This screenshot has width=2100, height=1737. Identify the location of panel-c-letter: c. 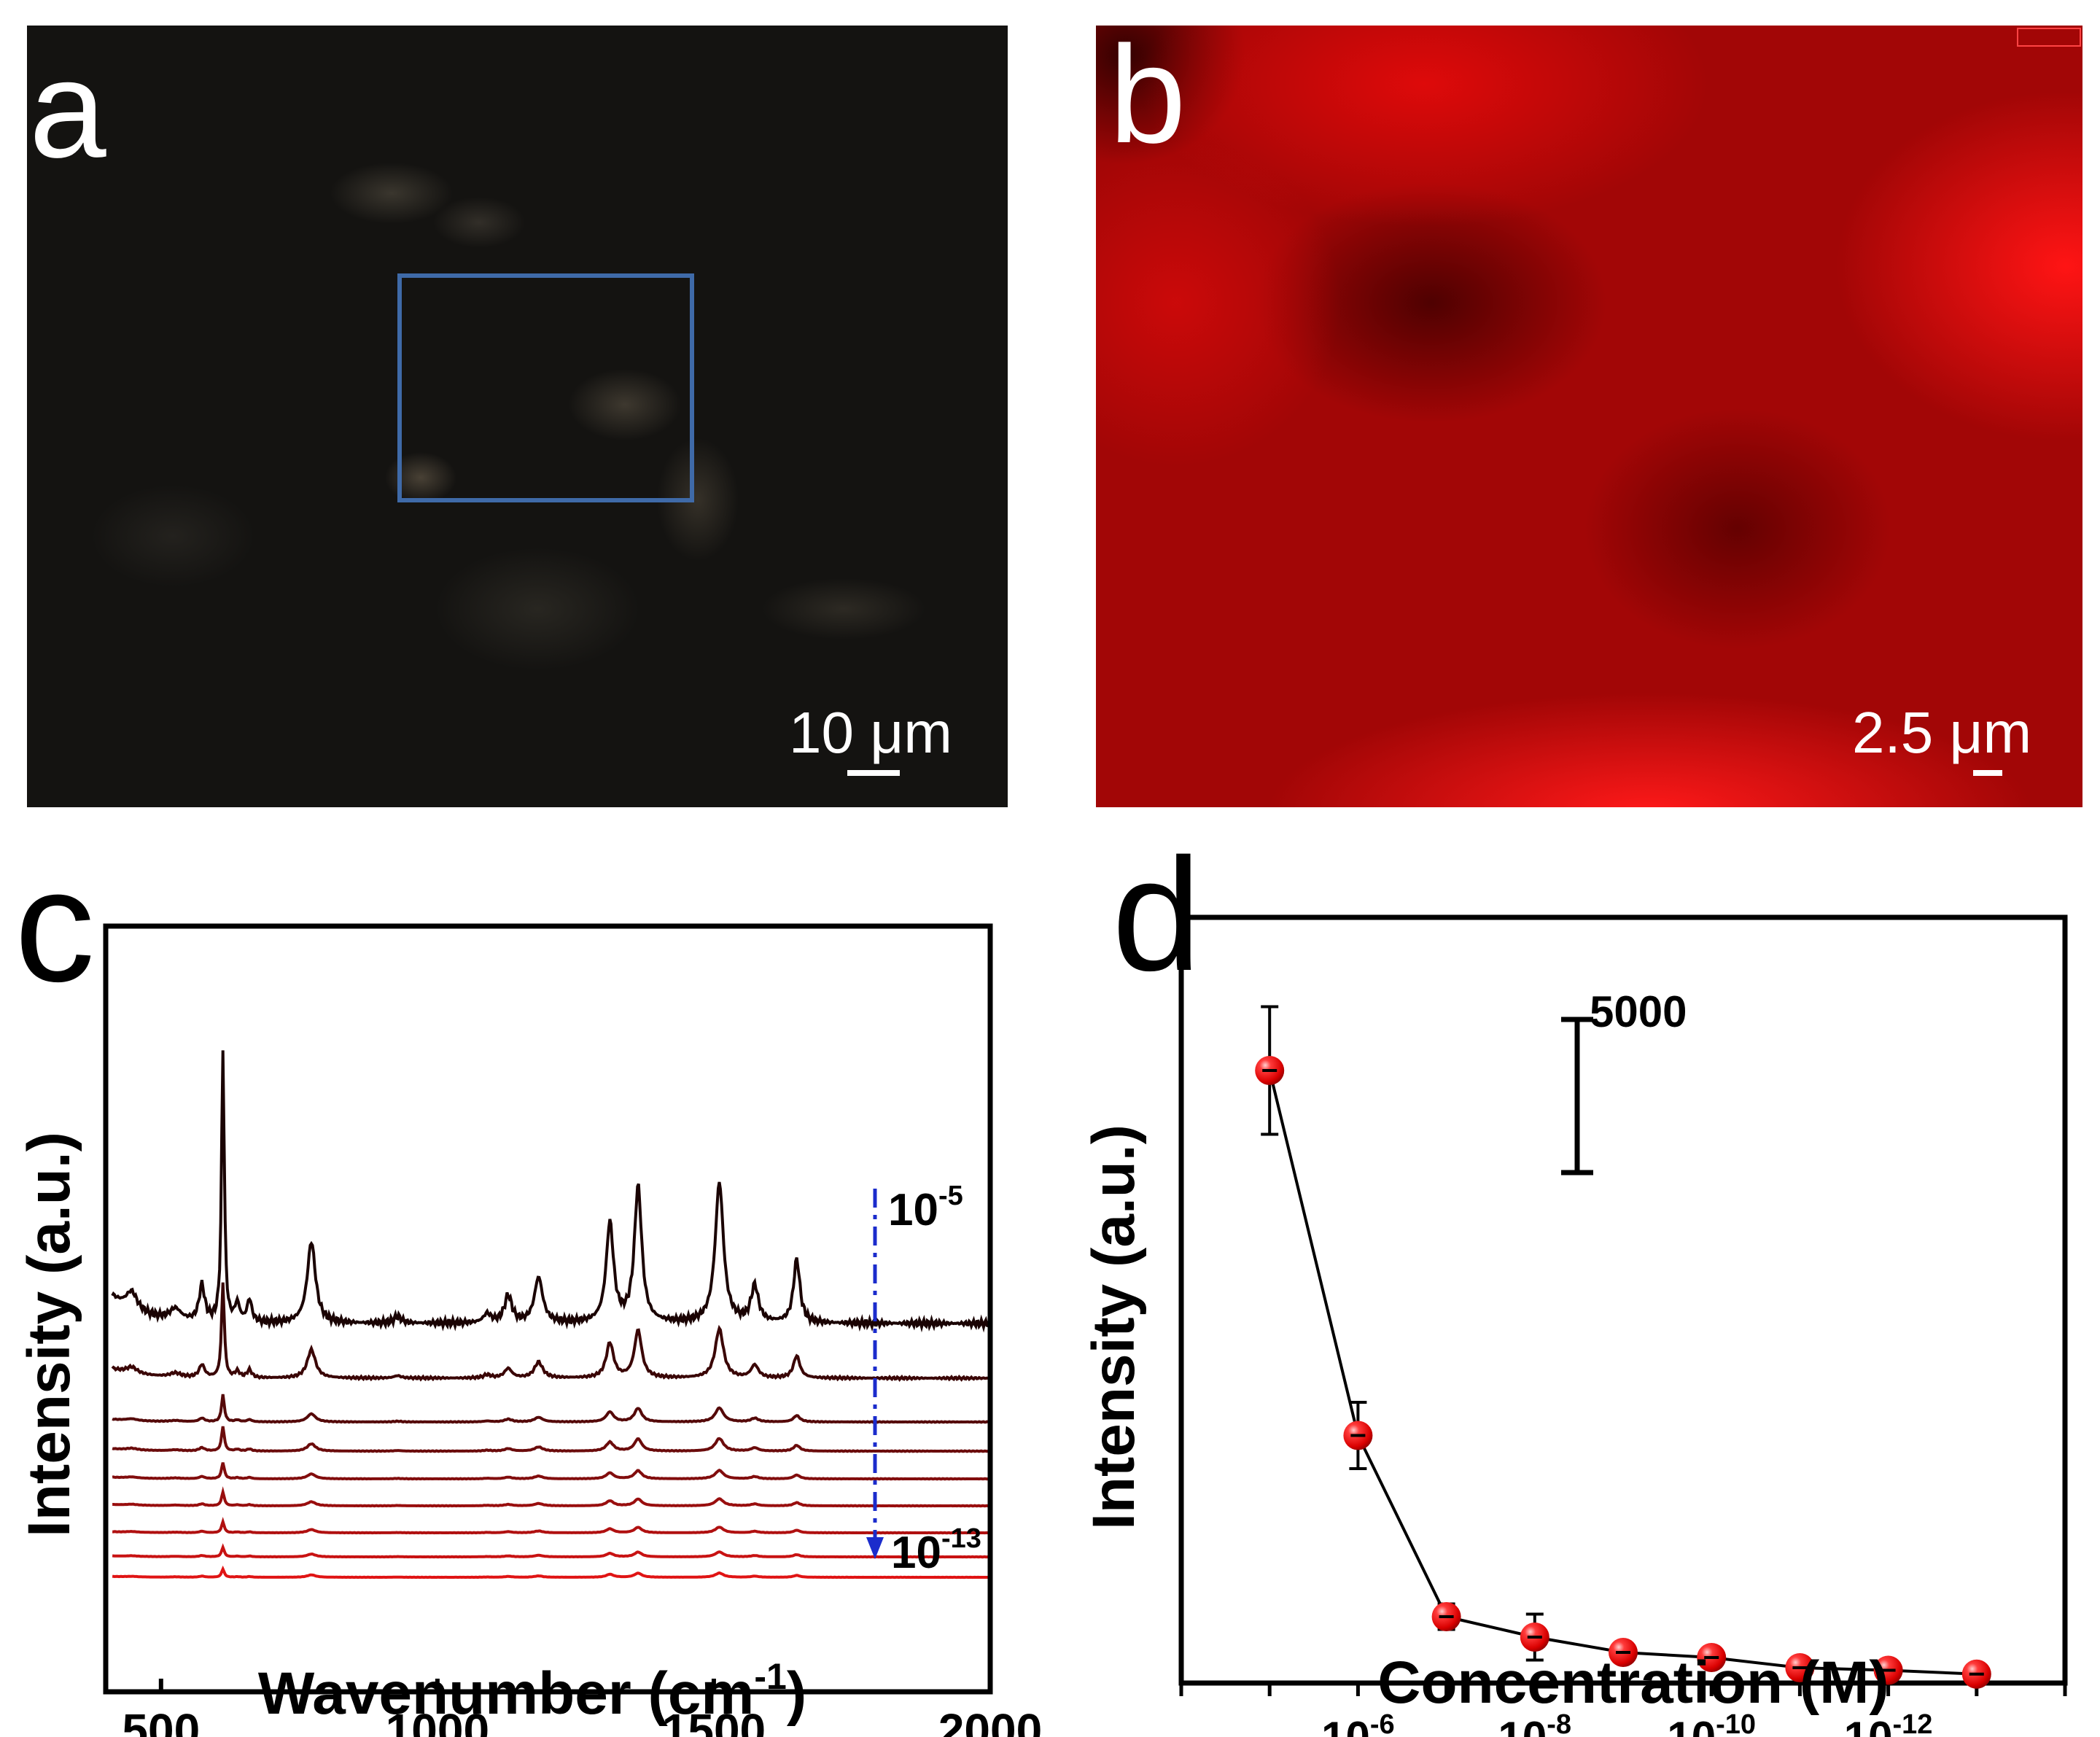
(55, 925).